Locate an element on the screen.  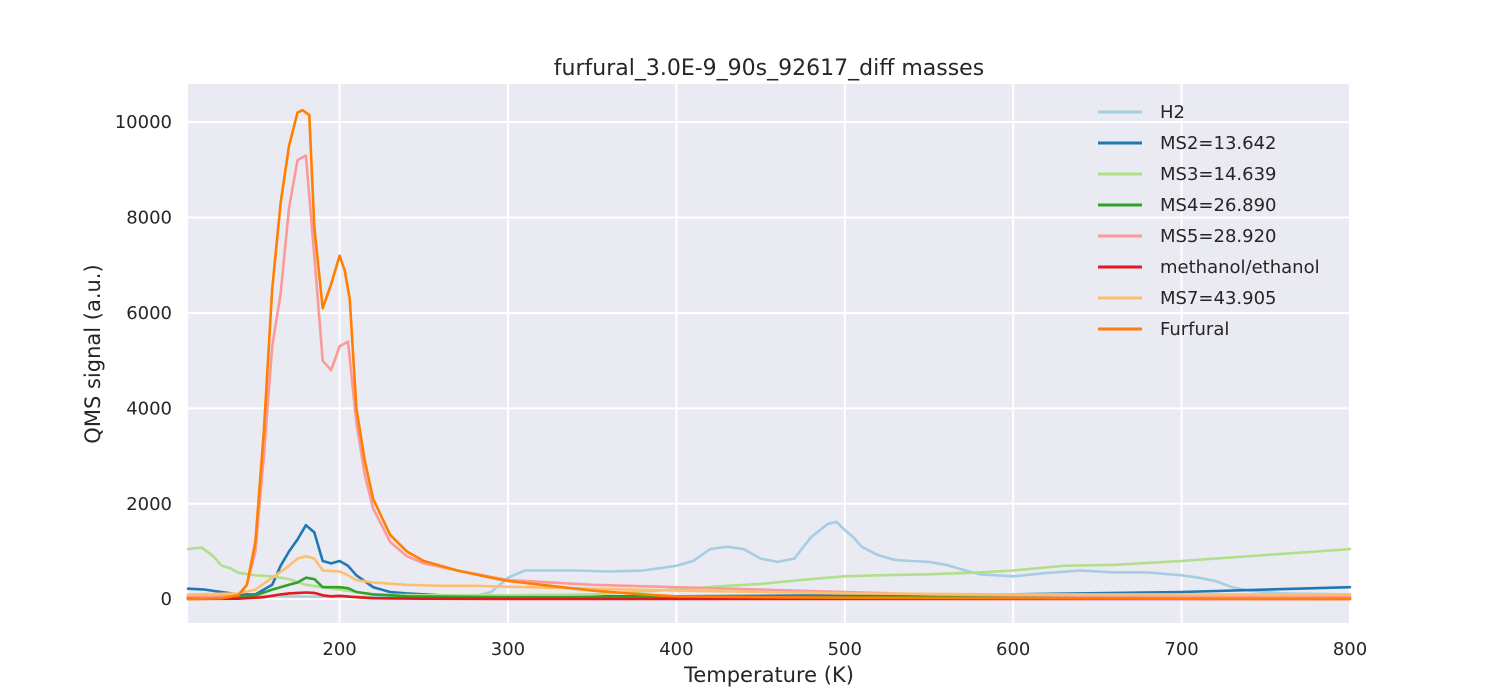
legend-label: MS3=14.639 is located at coordinates (1218, 174).